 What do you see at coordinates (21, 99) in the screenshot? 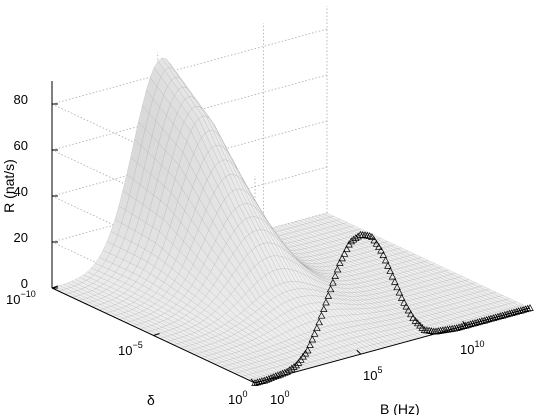
I see `z-tick-label: 80` at bounding box center [21, 99].